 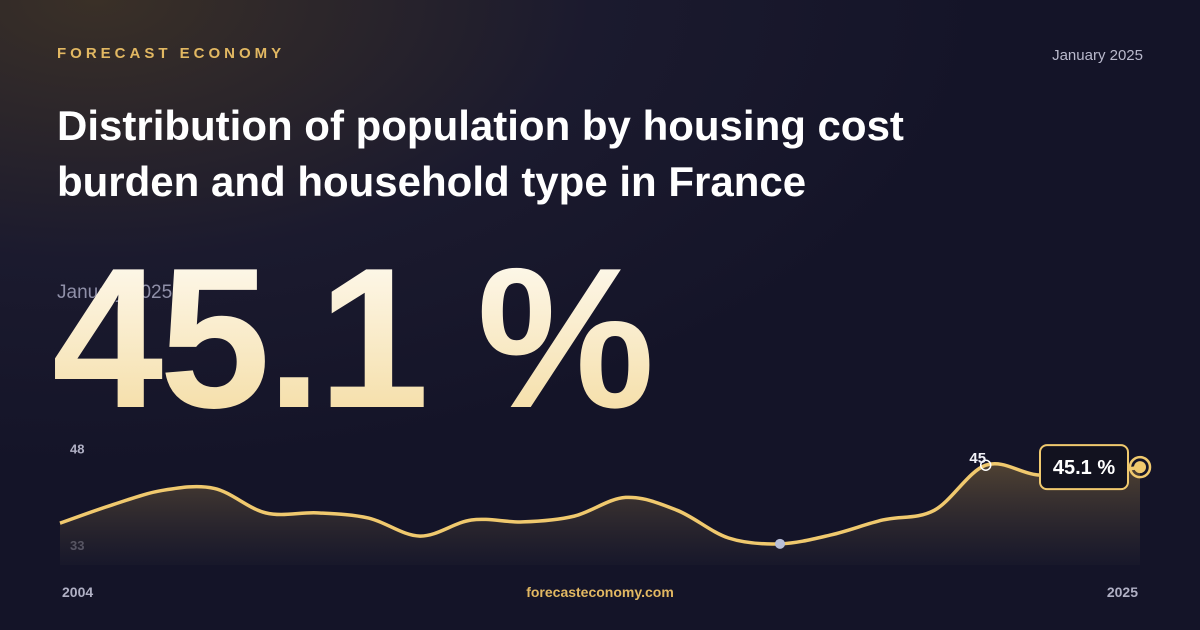 I want to click on last-point, so click(x=1140, y=467).